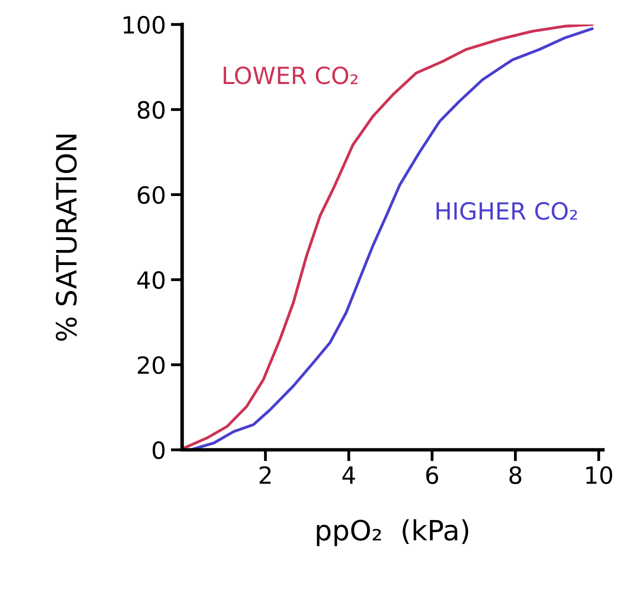  What do you see at coordinates (66, 237) in the screenshot?
I see `y-axis-title: % SATURATION` at bounding box center [66, 237].